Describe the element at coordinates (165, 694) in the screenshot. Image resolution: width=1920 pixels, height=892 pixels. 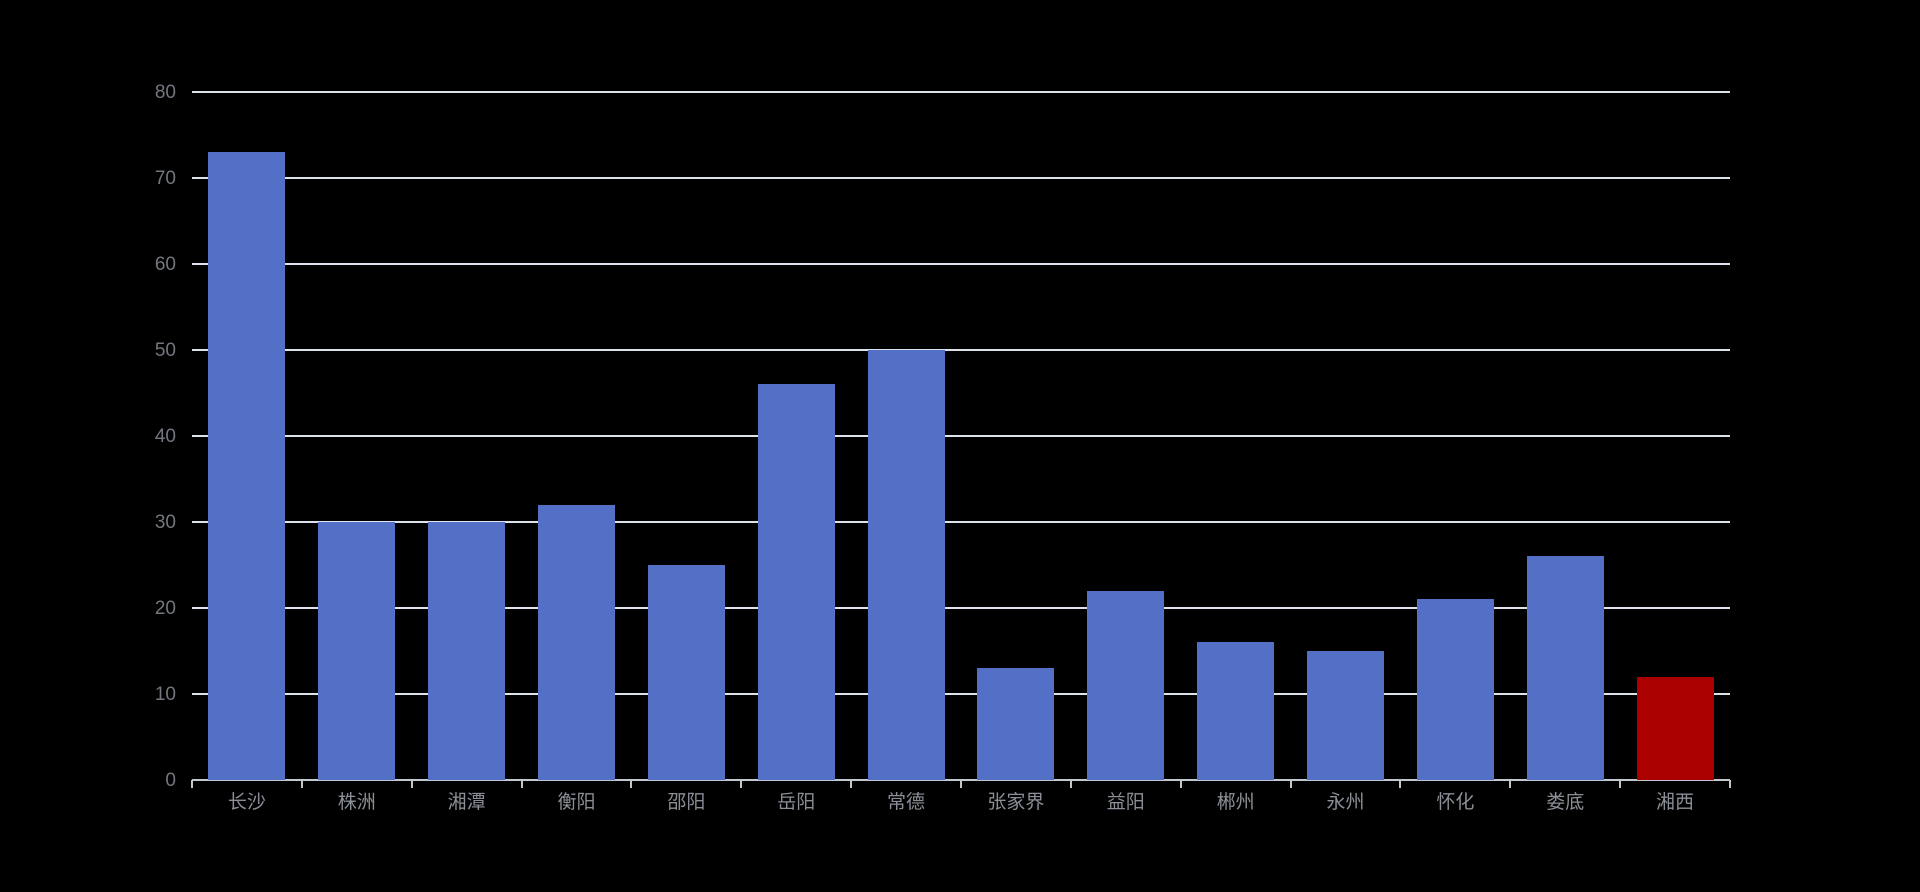
I see `y-axis-tick-label: 10` at that location.